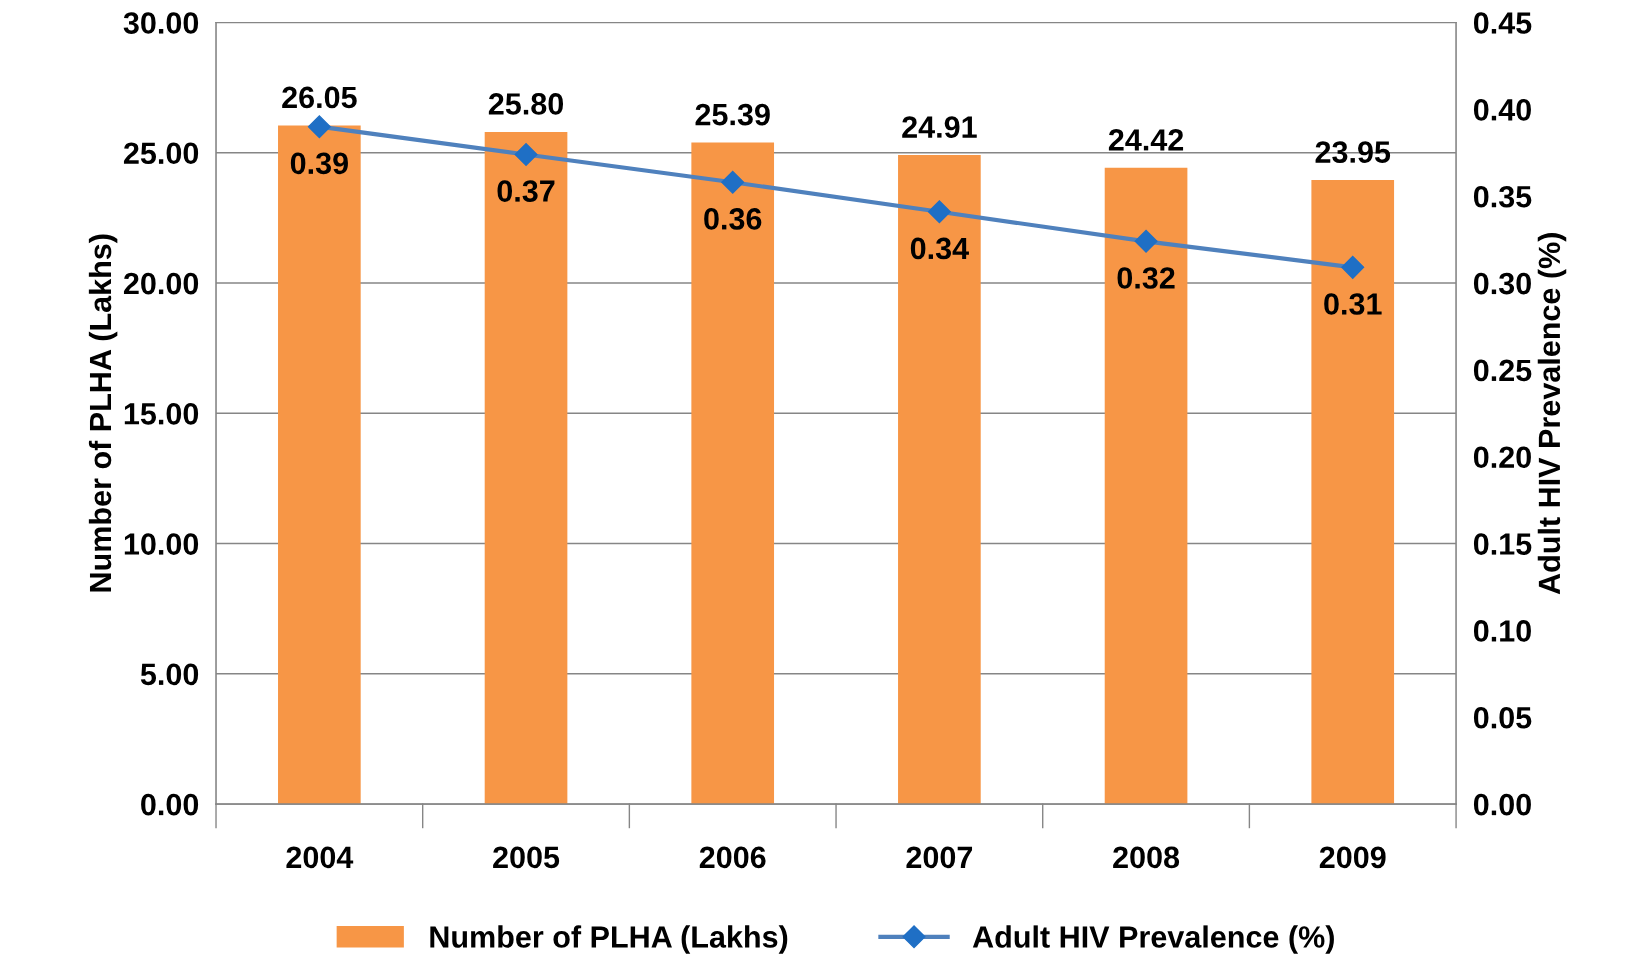 This screenshot has height=977, width=1649. What do you see at coordinates (1502, 457) in the screenshot?
I see `y2-tick-label: 0.20` at bounding box center [1502, 457].